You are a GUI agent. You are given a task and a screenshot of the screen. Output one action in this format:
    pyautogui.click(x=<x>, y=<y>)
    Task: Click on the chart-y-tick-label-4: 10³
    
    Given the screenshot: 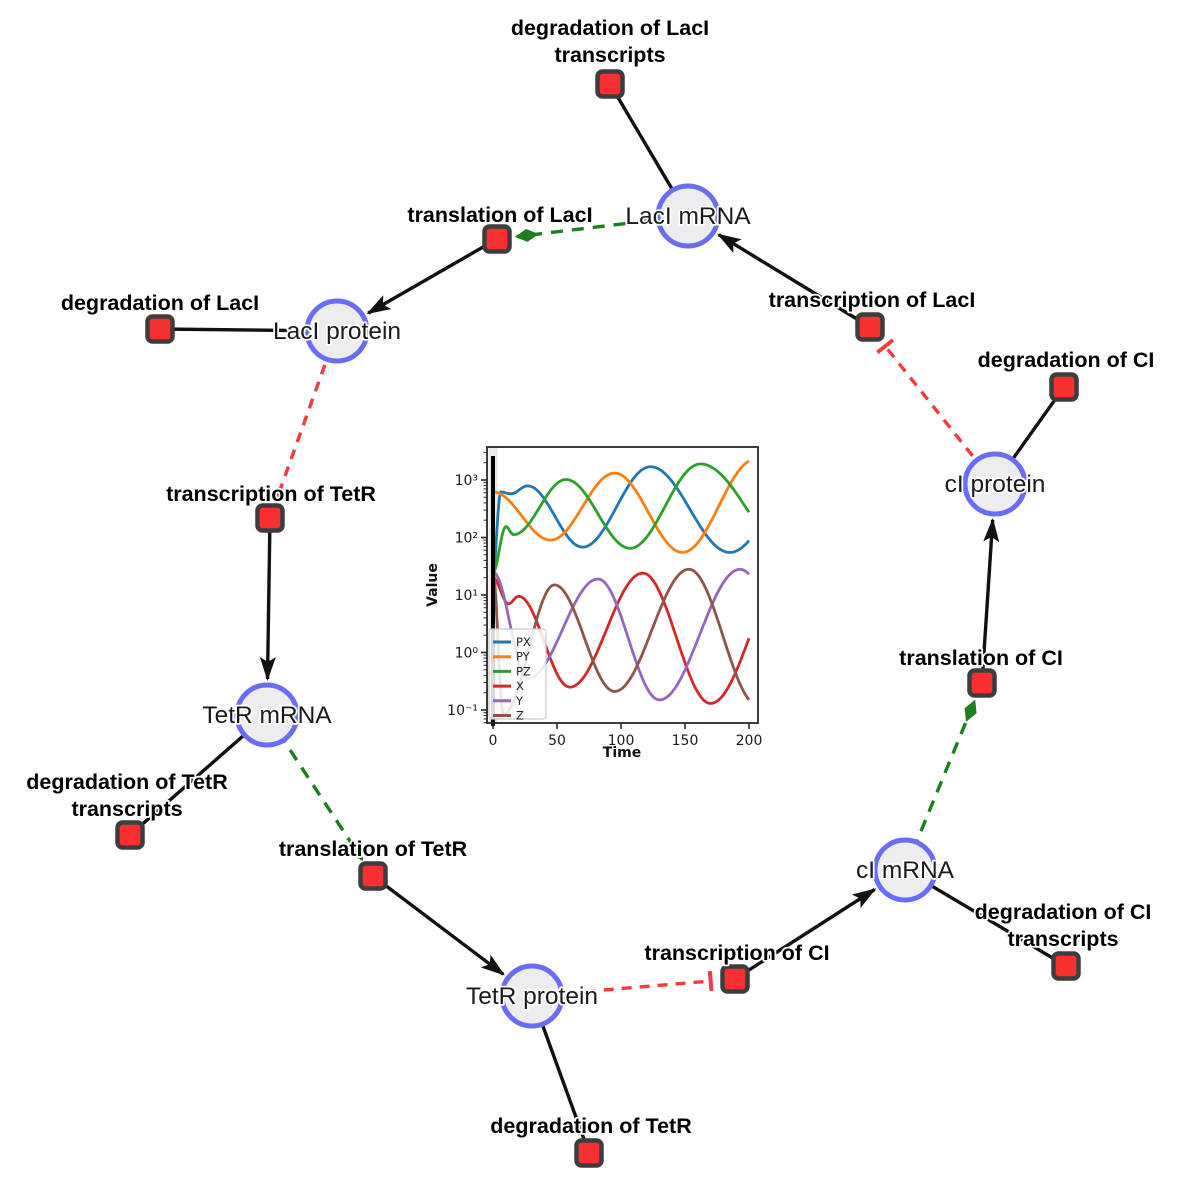 What is the action you would take?
    pyautogui.click(x=466, y=481)
    